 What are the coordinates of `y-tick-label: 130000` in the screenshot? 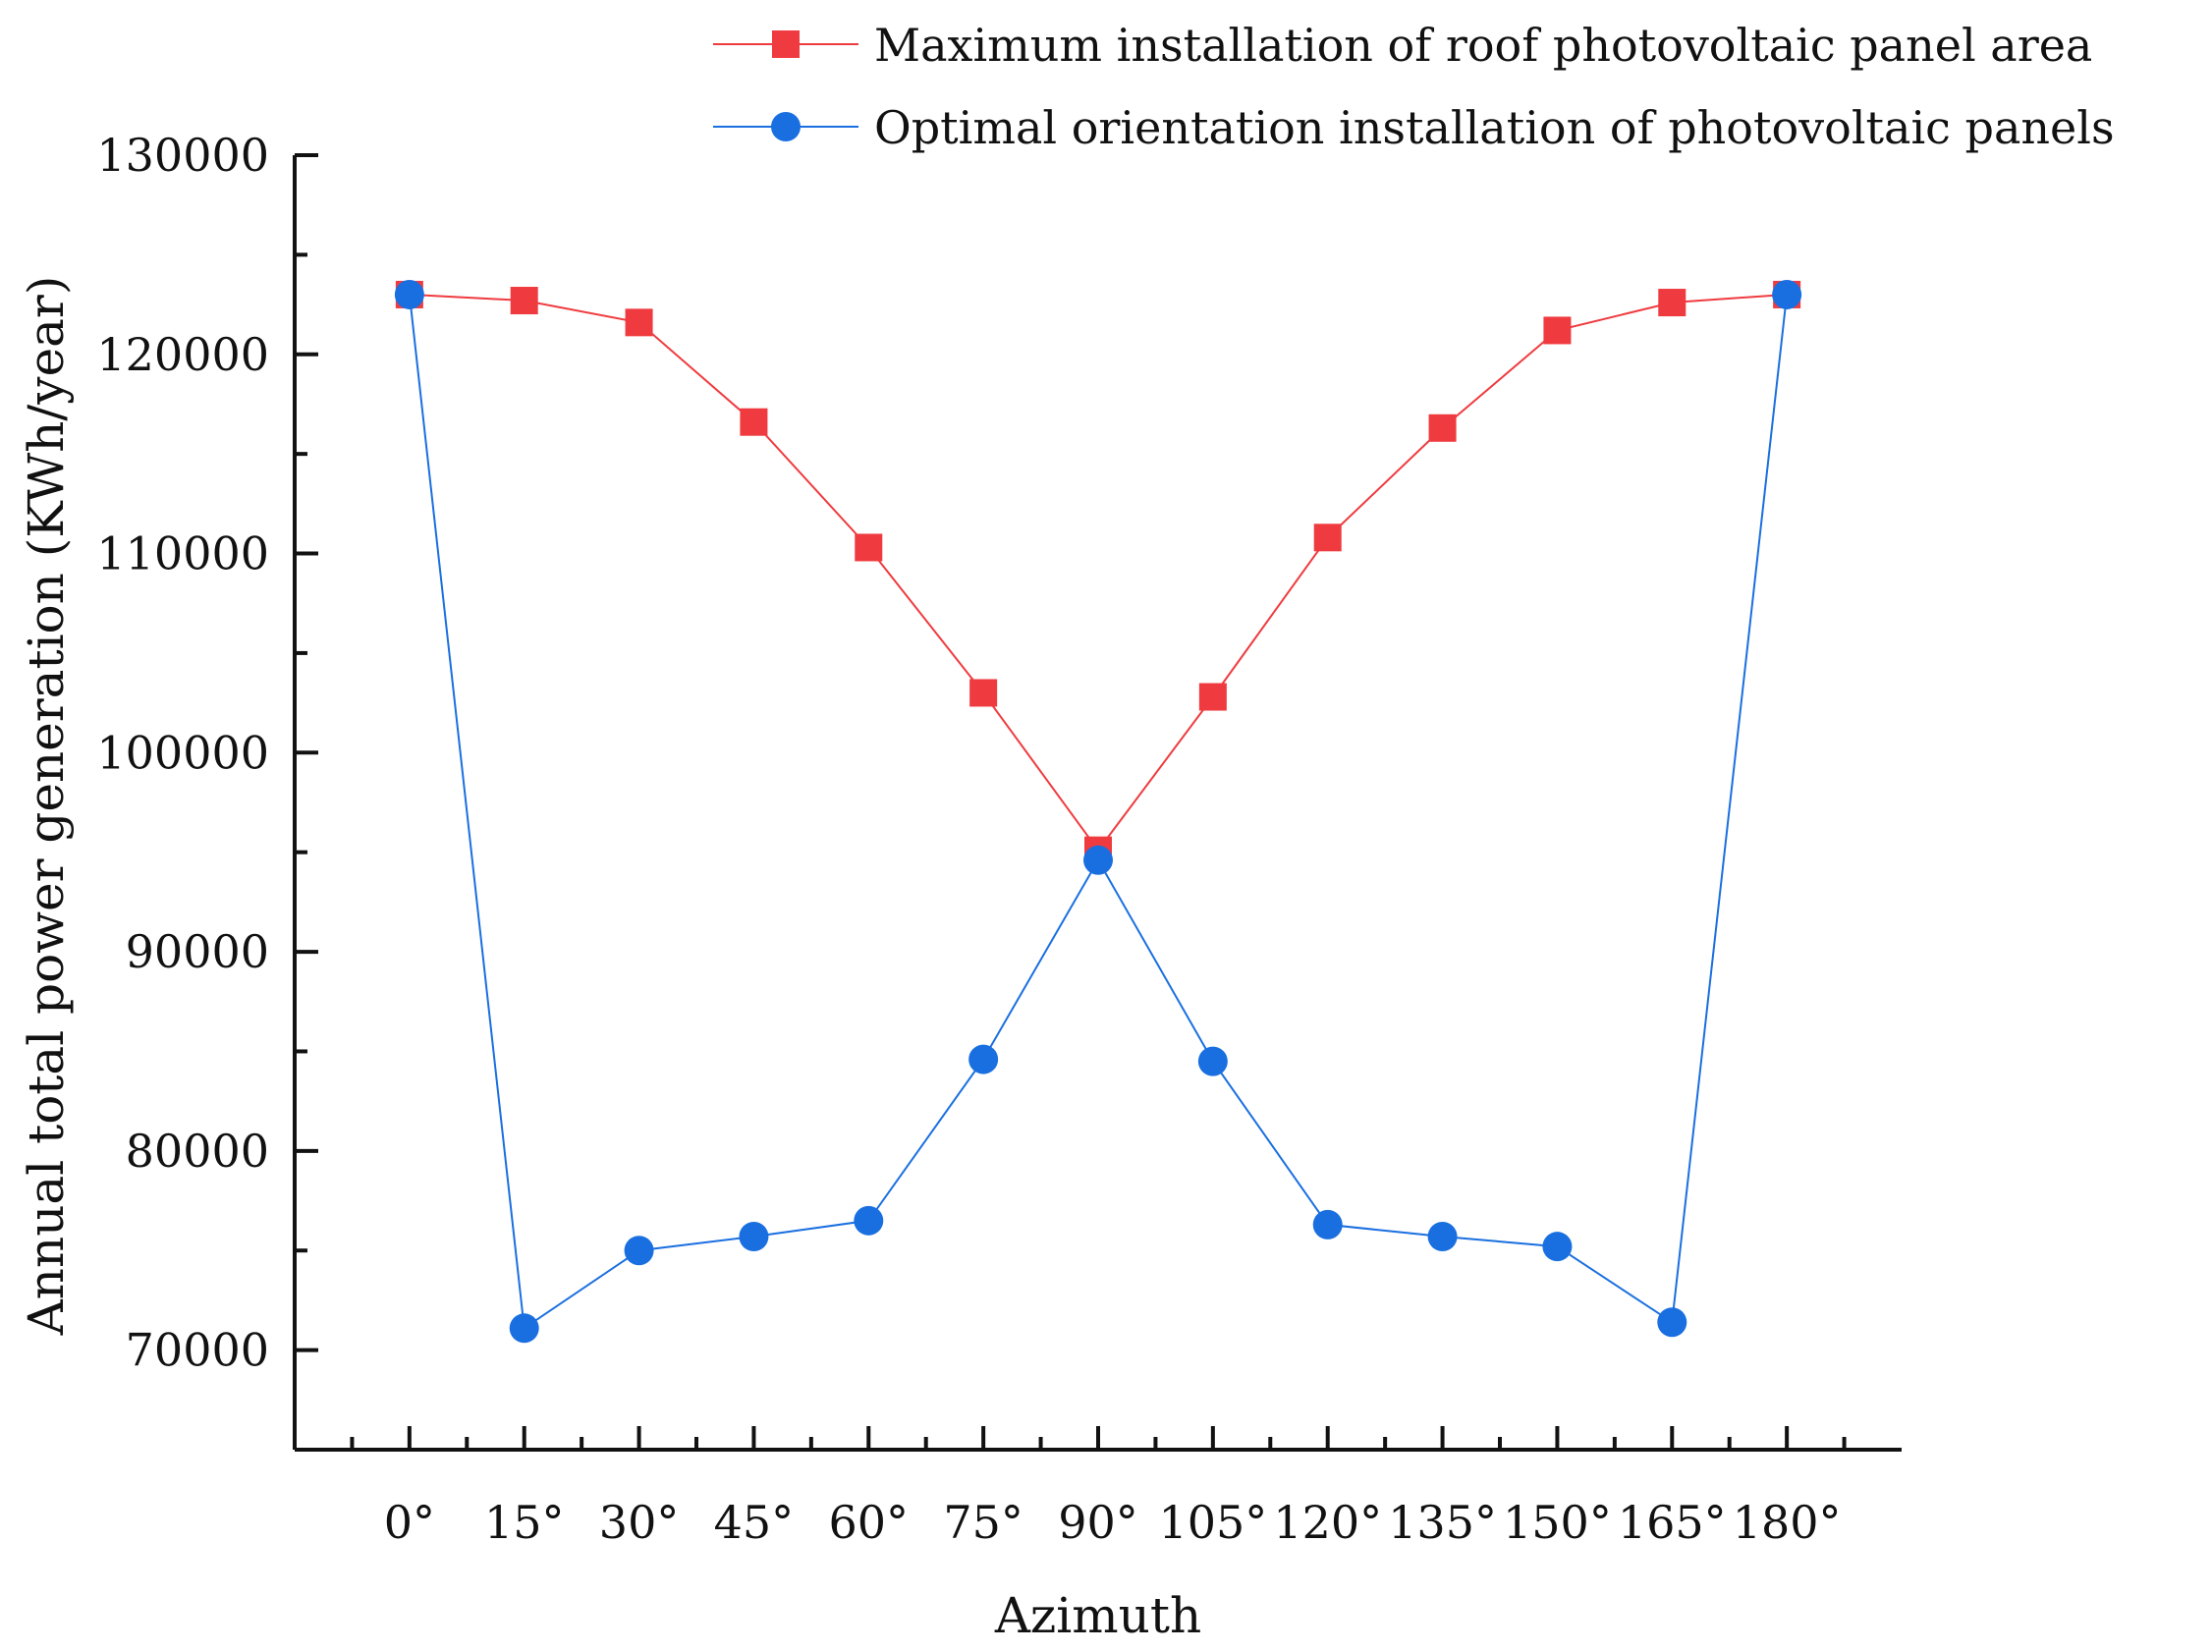 It's located at (182, 155).